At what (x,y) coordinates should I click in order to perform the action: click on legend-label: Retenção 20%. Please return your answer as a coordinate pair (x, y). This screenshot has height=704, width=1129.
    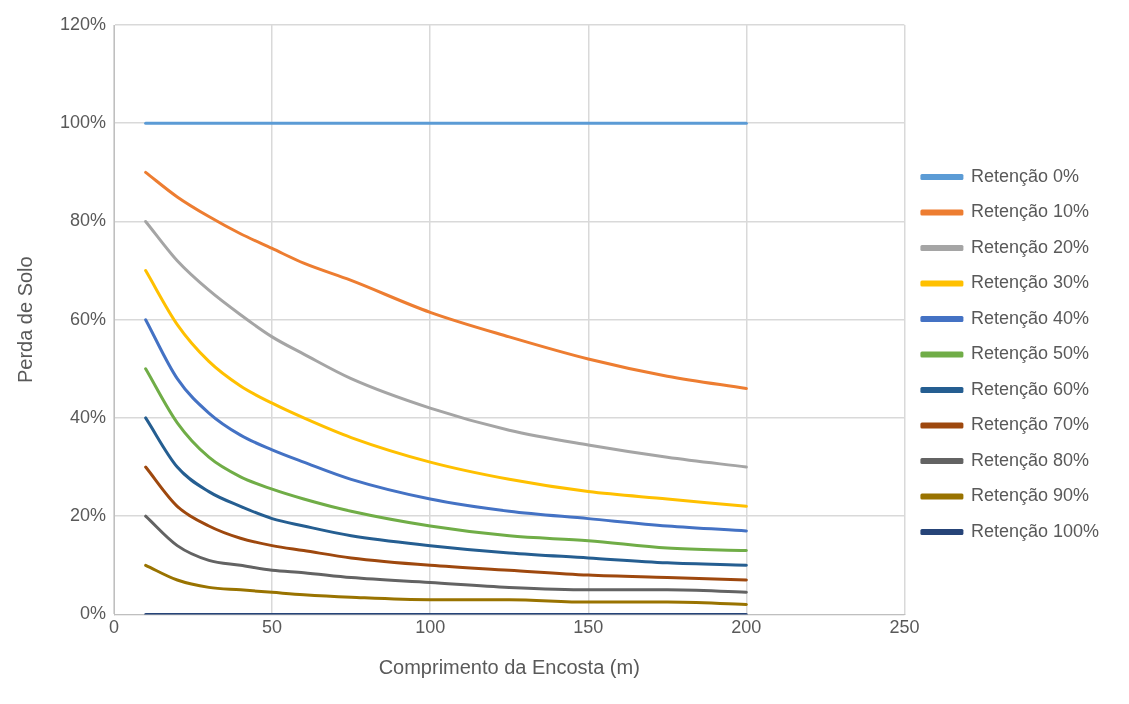
    Looking at the image, I should click on (1029, 246).